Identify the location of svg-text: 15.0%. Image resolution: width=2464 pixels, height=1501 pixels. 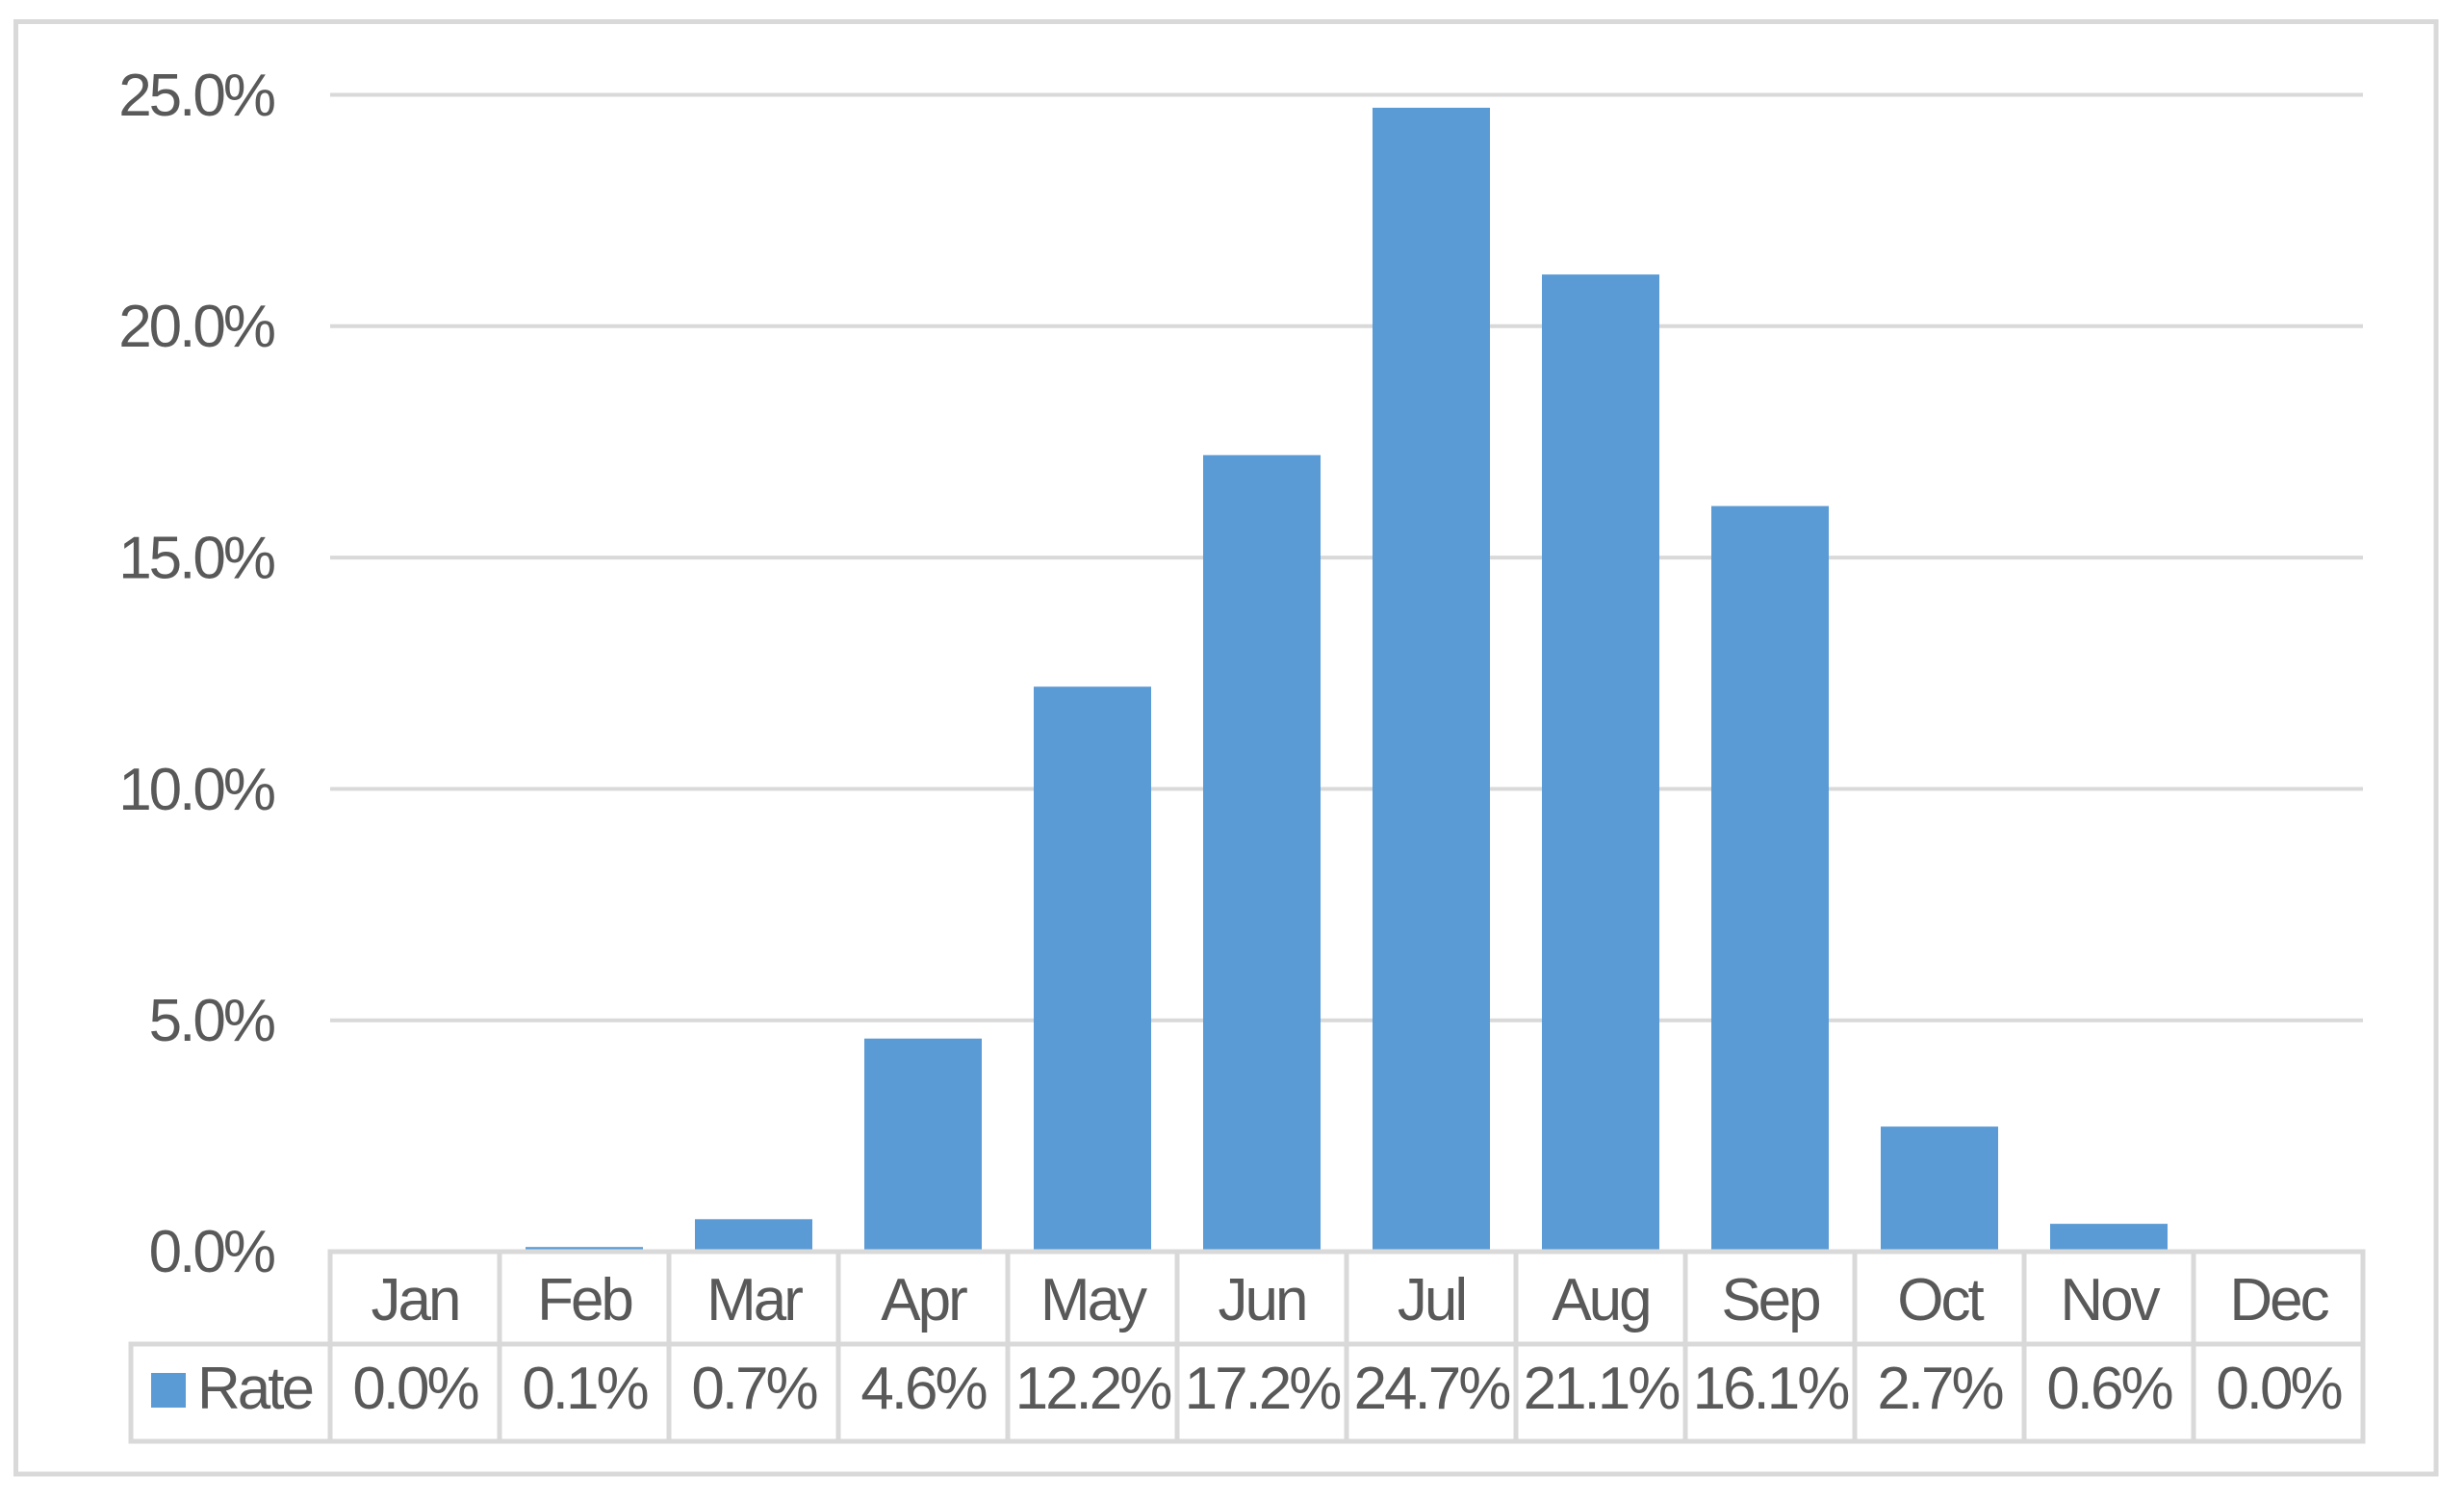
(196, 559).